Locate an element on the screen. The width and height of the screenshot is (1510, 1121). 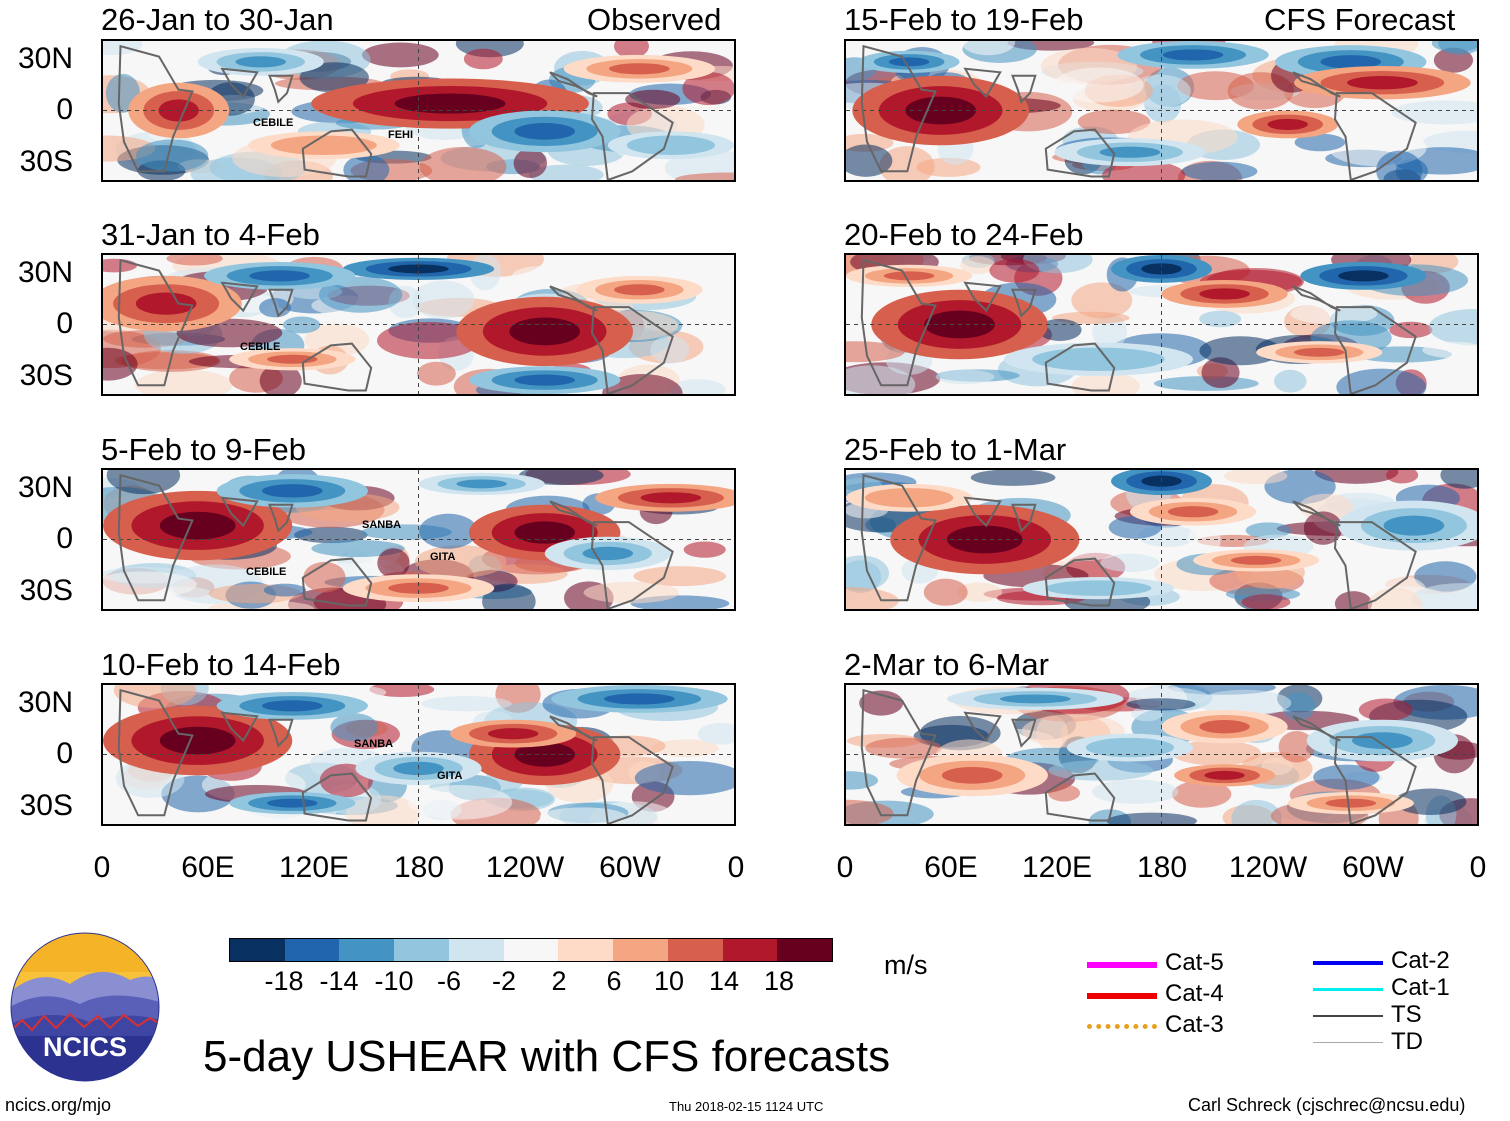
panel-title: 20-Feb to 24-Feb is located at coordinates (964, 234).